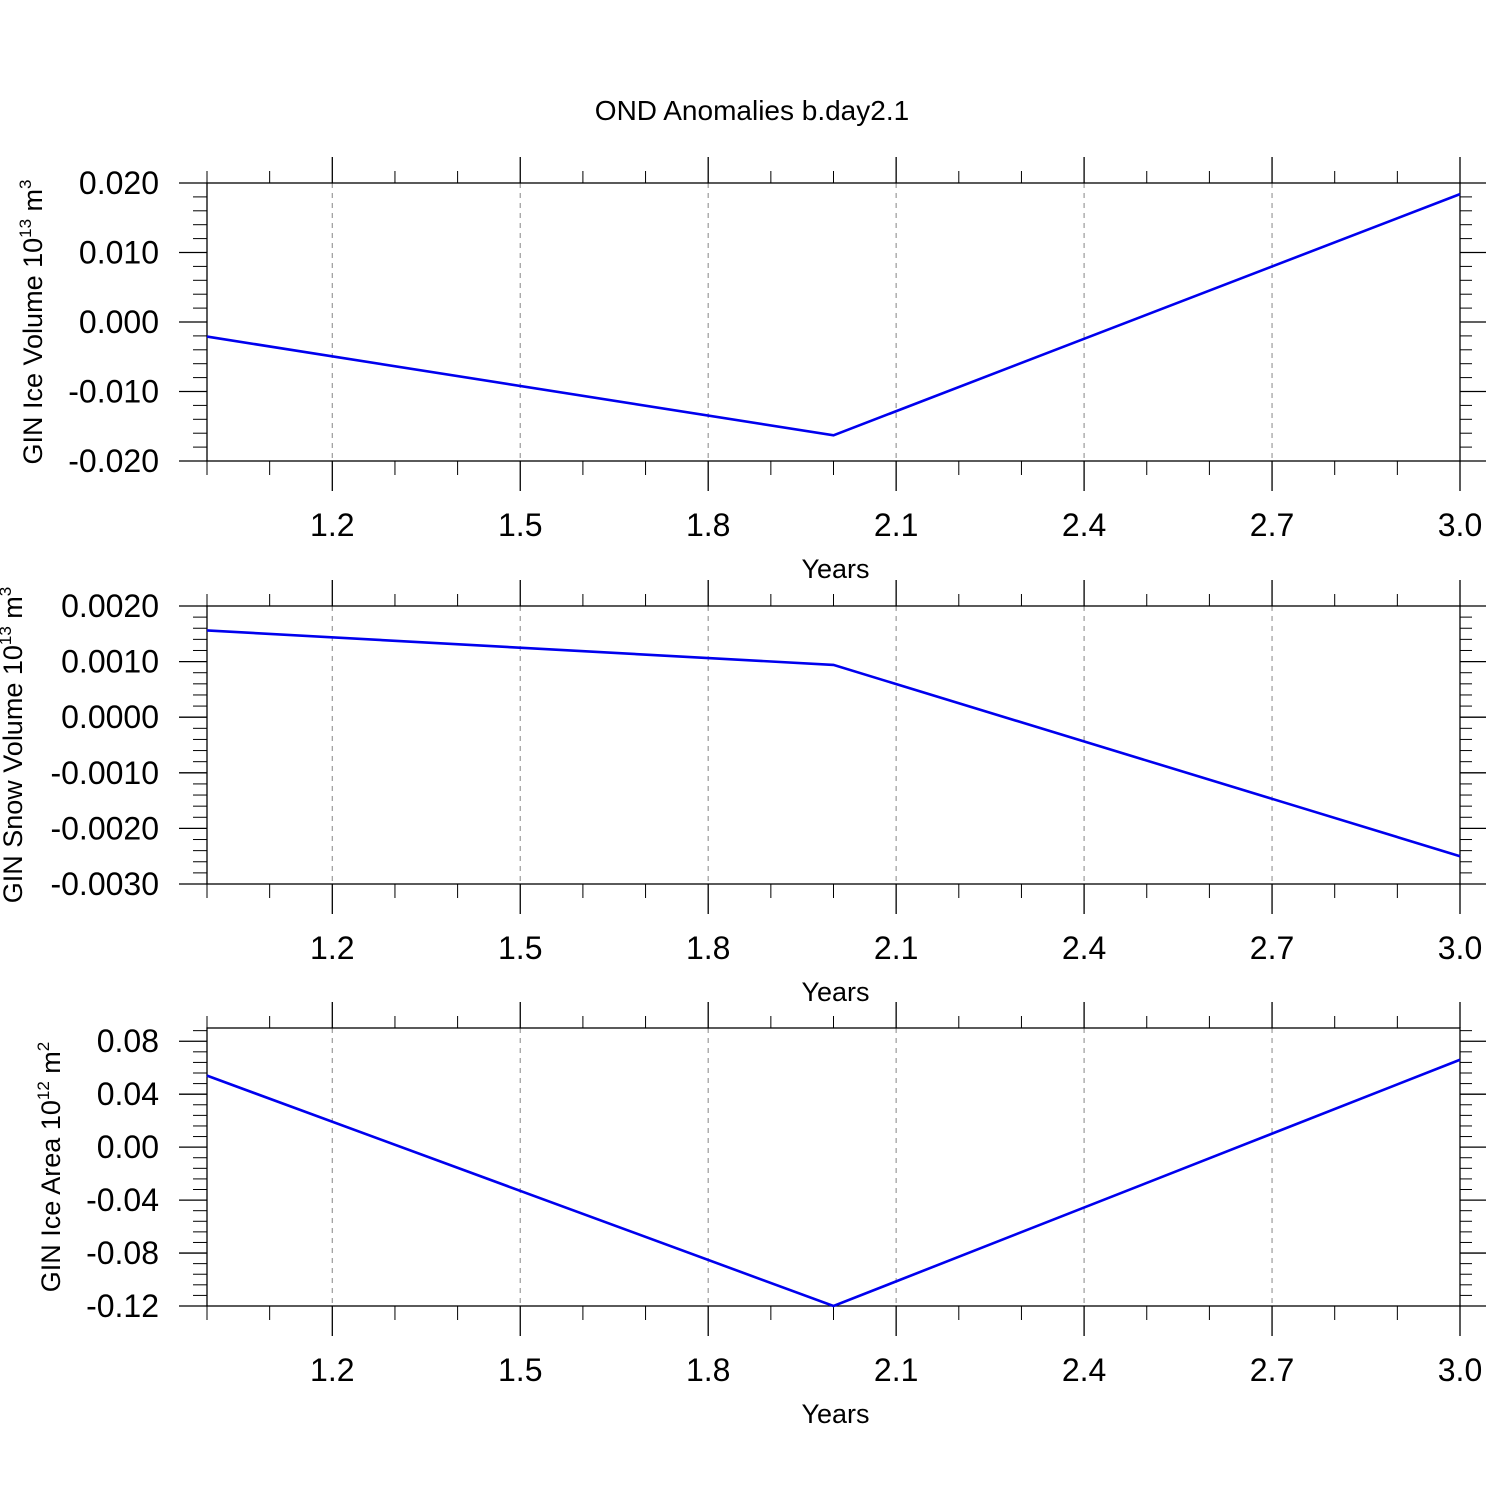  What do you see at coordinates (113, 461) in the screenshot?
I see `y-tick-label: -0.020` at bounding box center [113, 461].